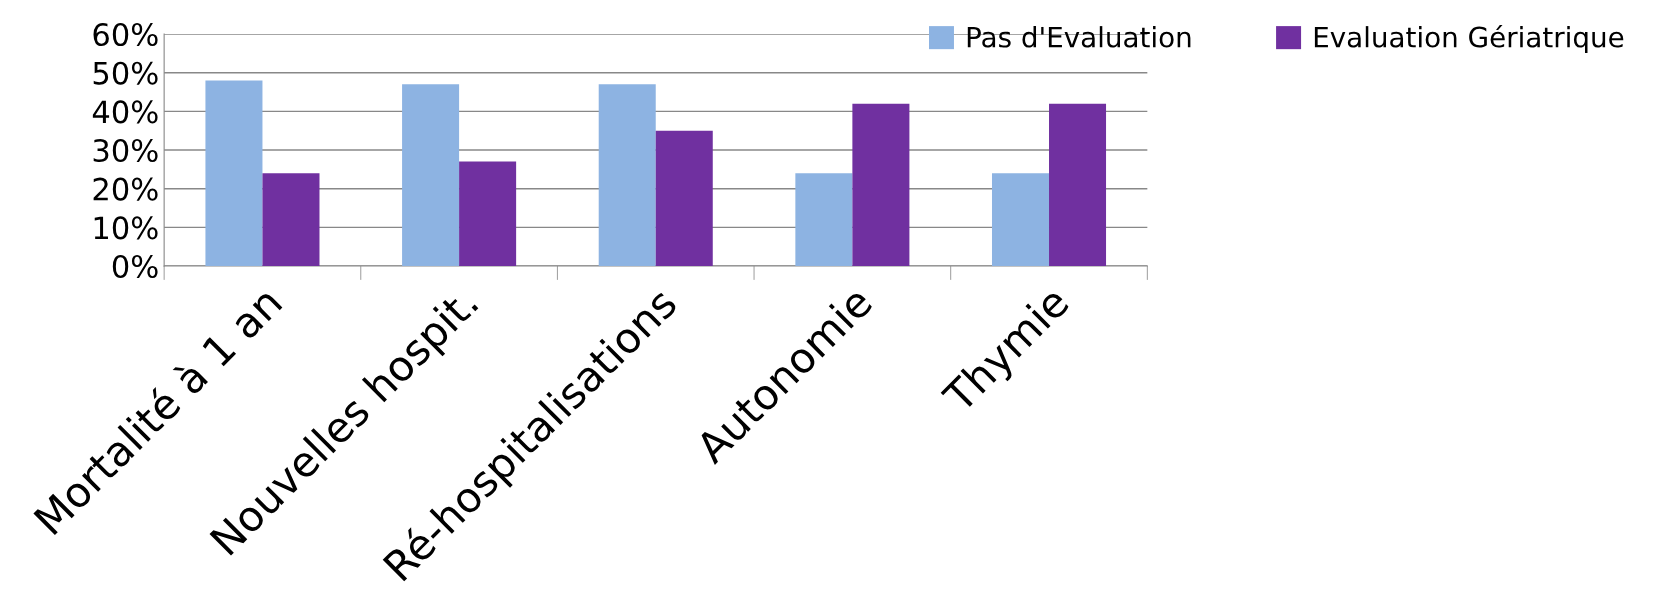 Image resolution: width=1658 pixels, height=608 pixels. What do you see at coordinates (1079, 37) in the screenshot?
I see `legend-label: Pas d'Evaluation` at bounding box center [1079, 37].